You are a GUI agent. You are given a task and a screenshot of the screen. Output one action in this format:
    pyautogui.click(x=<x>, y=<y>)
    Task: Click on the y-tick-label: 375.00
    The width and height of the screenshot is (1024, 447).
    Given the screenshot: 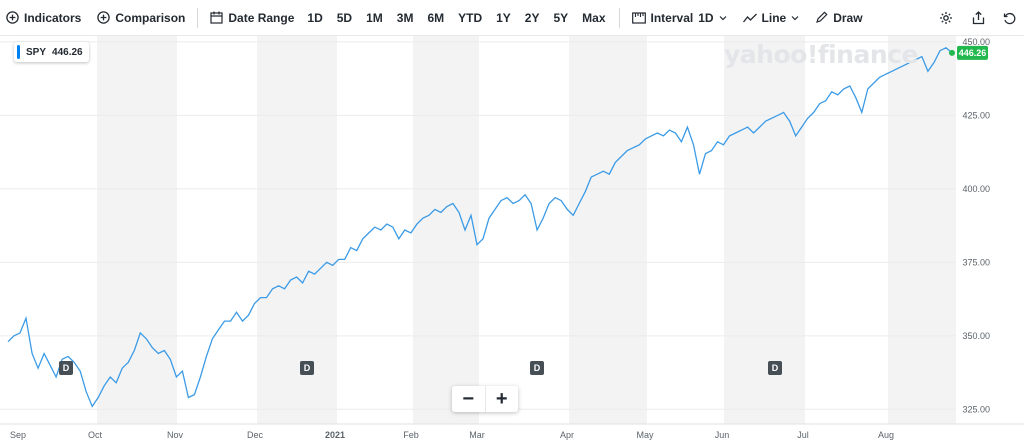 What is the action you would take?
    pyautogui.click(x=976, y=262)
    